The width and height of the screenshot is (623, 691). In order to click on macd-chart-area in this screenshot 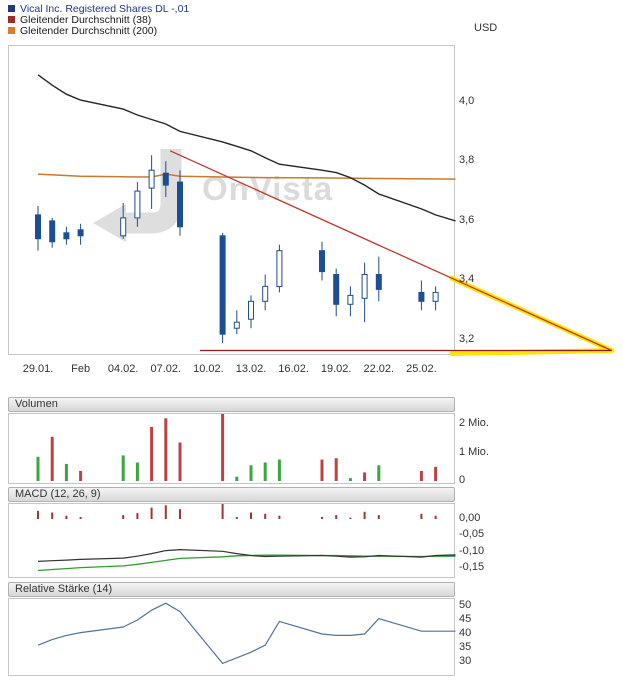, I will do `click(231, 540)`.